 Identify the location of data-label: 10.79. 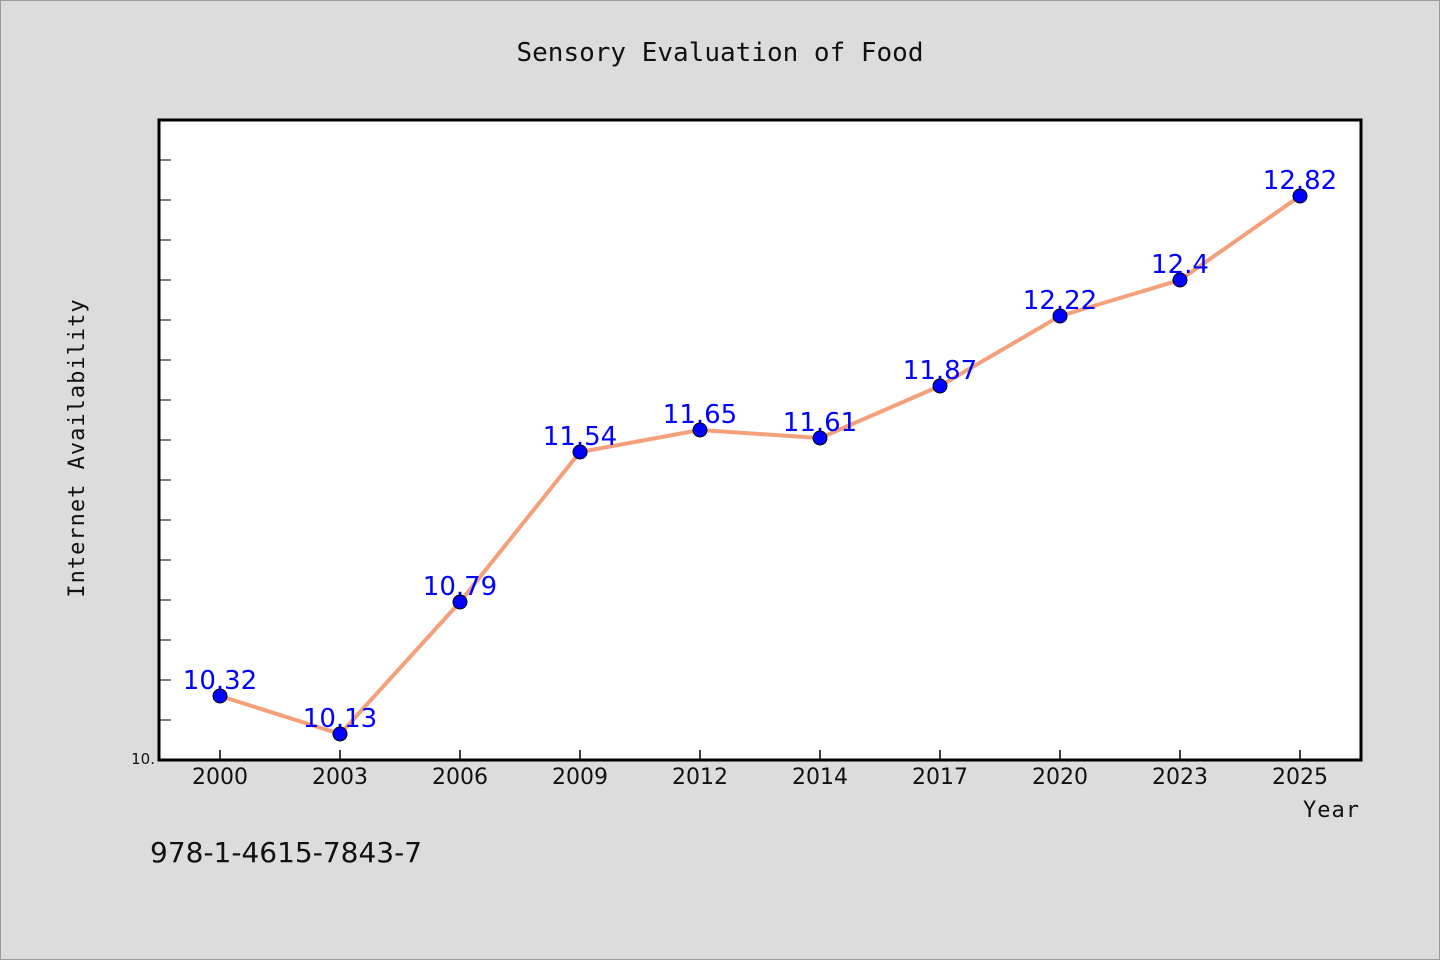
(460, 587).